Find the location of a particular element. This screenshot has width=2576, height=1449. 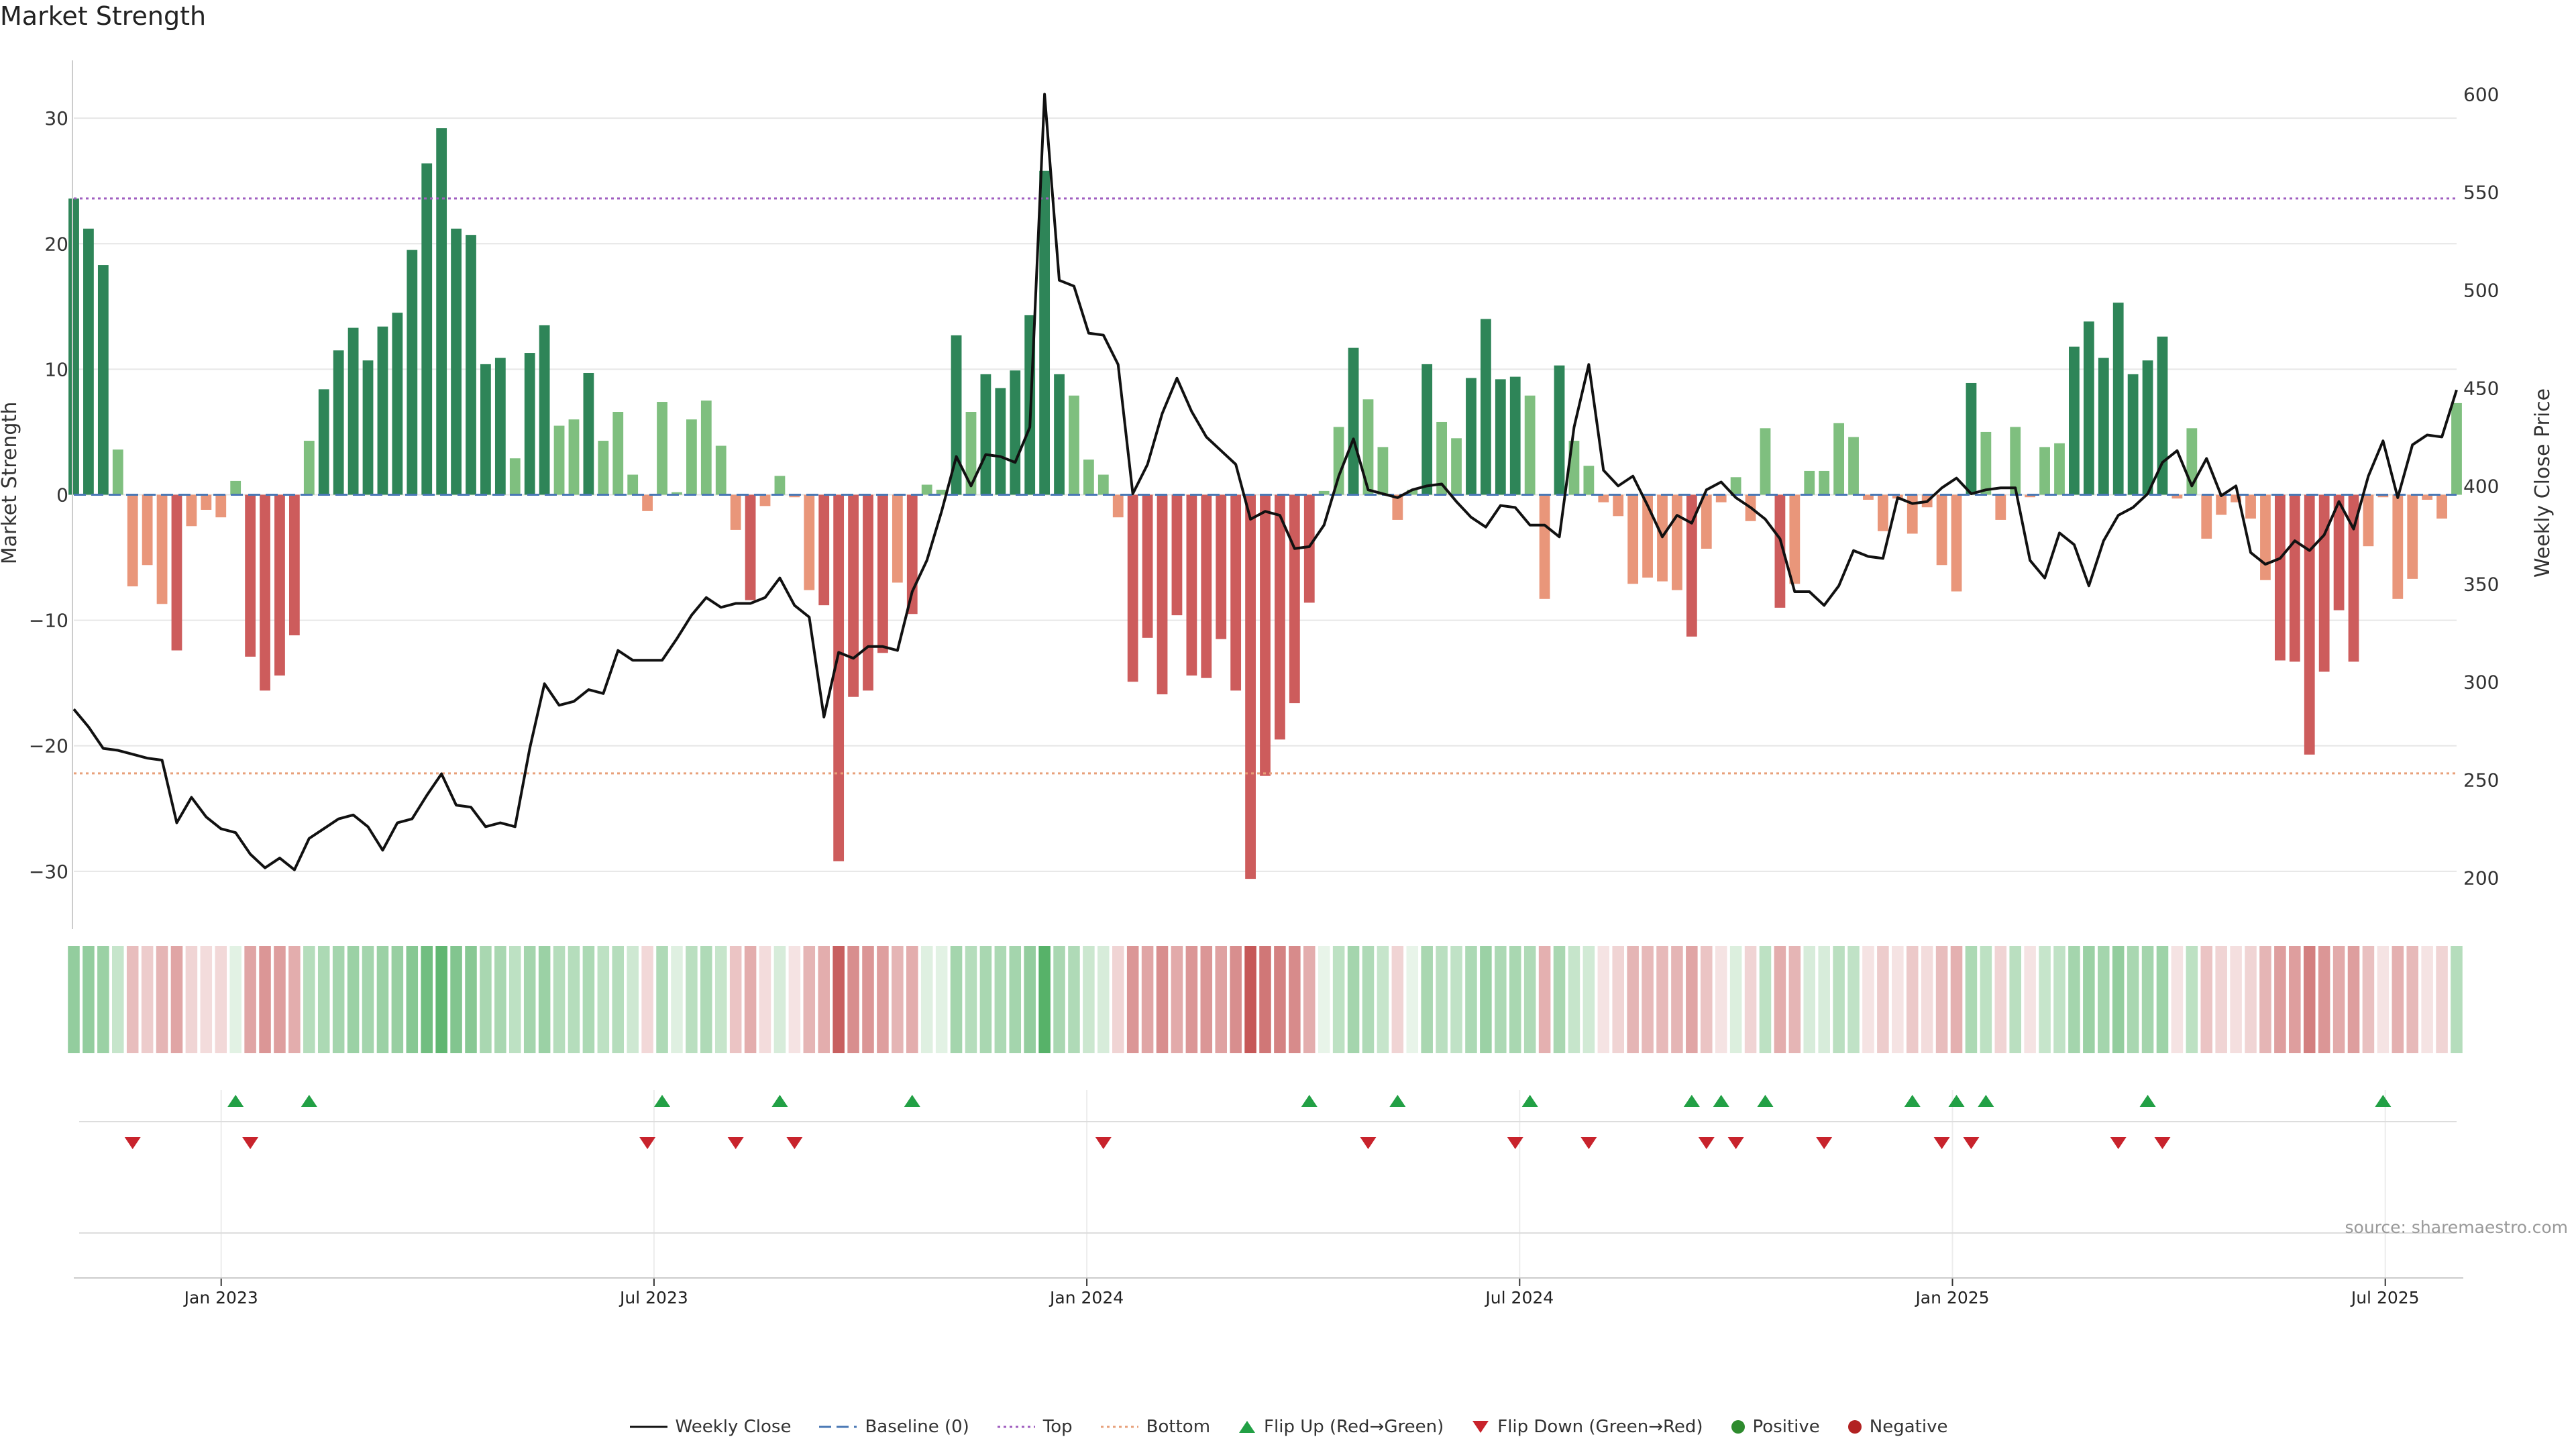

triangle-down-icon is located at coordinates (1480, 1427).